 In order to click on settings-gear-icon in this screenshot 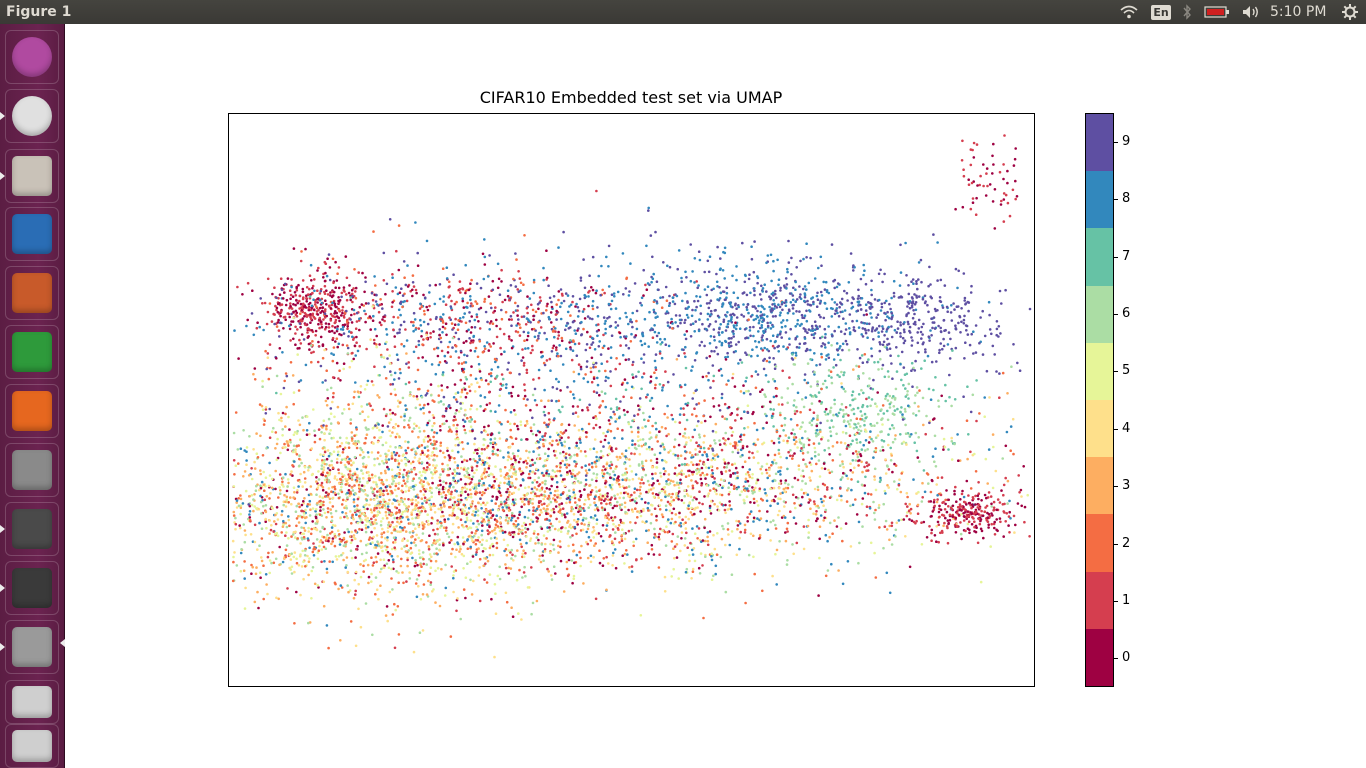, I will do `click(1350, 12)`.